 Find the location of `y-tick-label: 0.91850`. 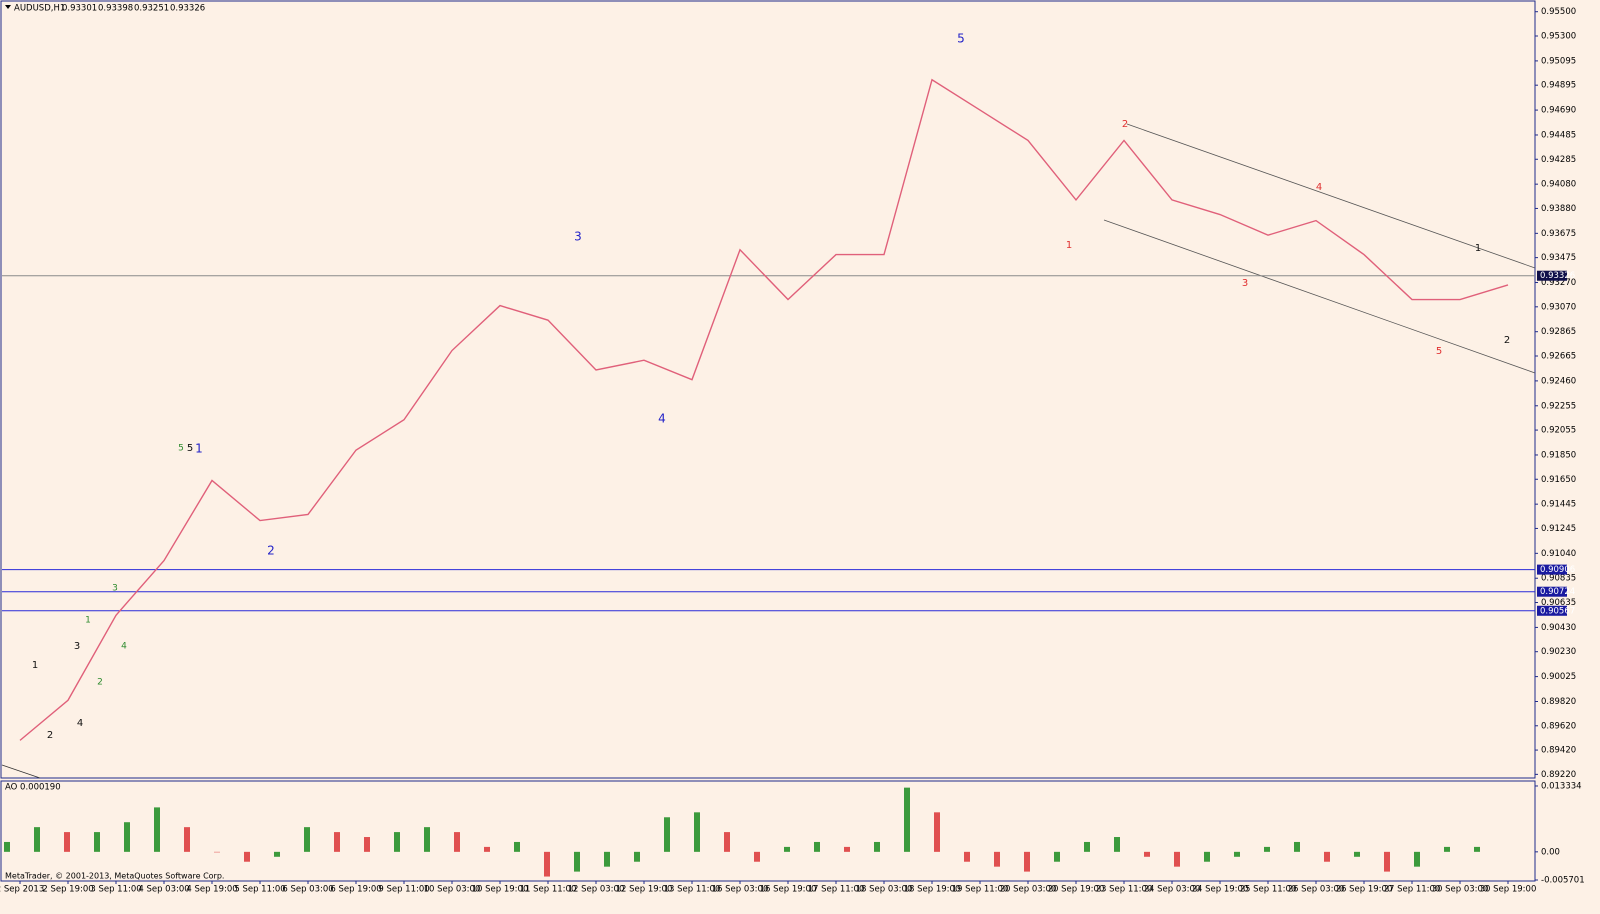

y-tick-label: 0.91850 is located at coordinates (1558, 455).